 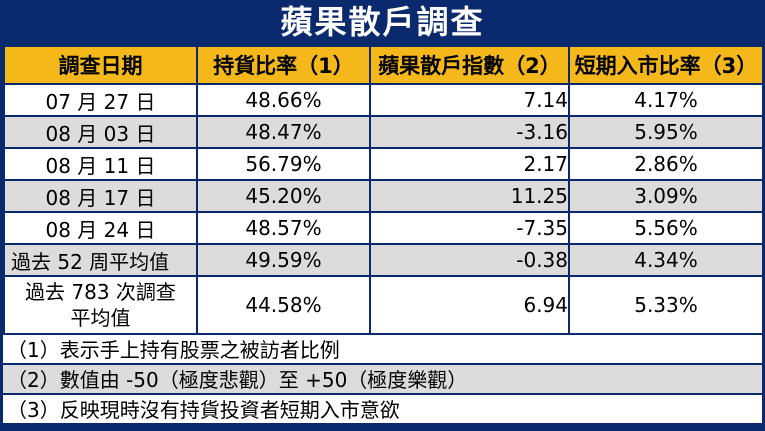 I want to click on cell-retail-index: -3.16, so click(x=469, y=132).